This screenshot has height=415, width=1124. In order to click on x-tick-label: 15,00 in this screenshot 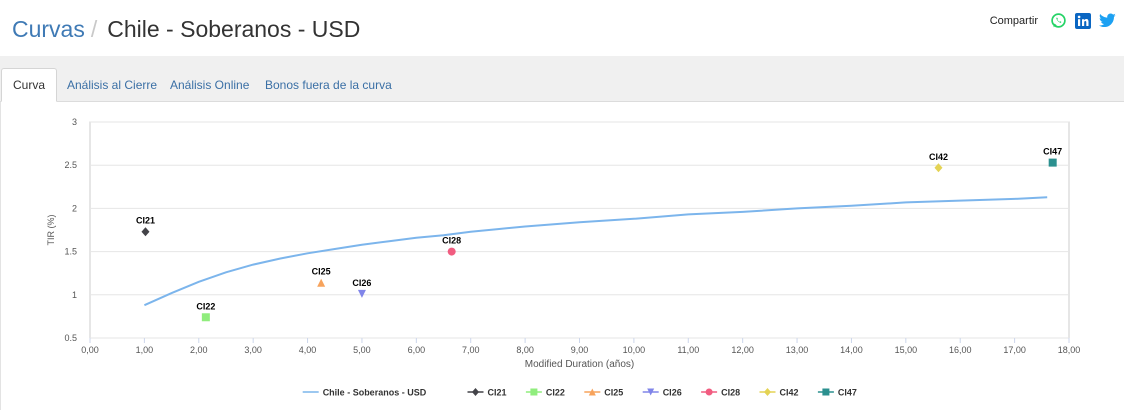, I will do `click(906, 350)`.